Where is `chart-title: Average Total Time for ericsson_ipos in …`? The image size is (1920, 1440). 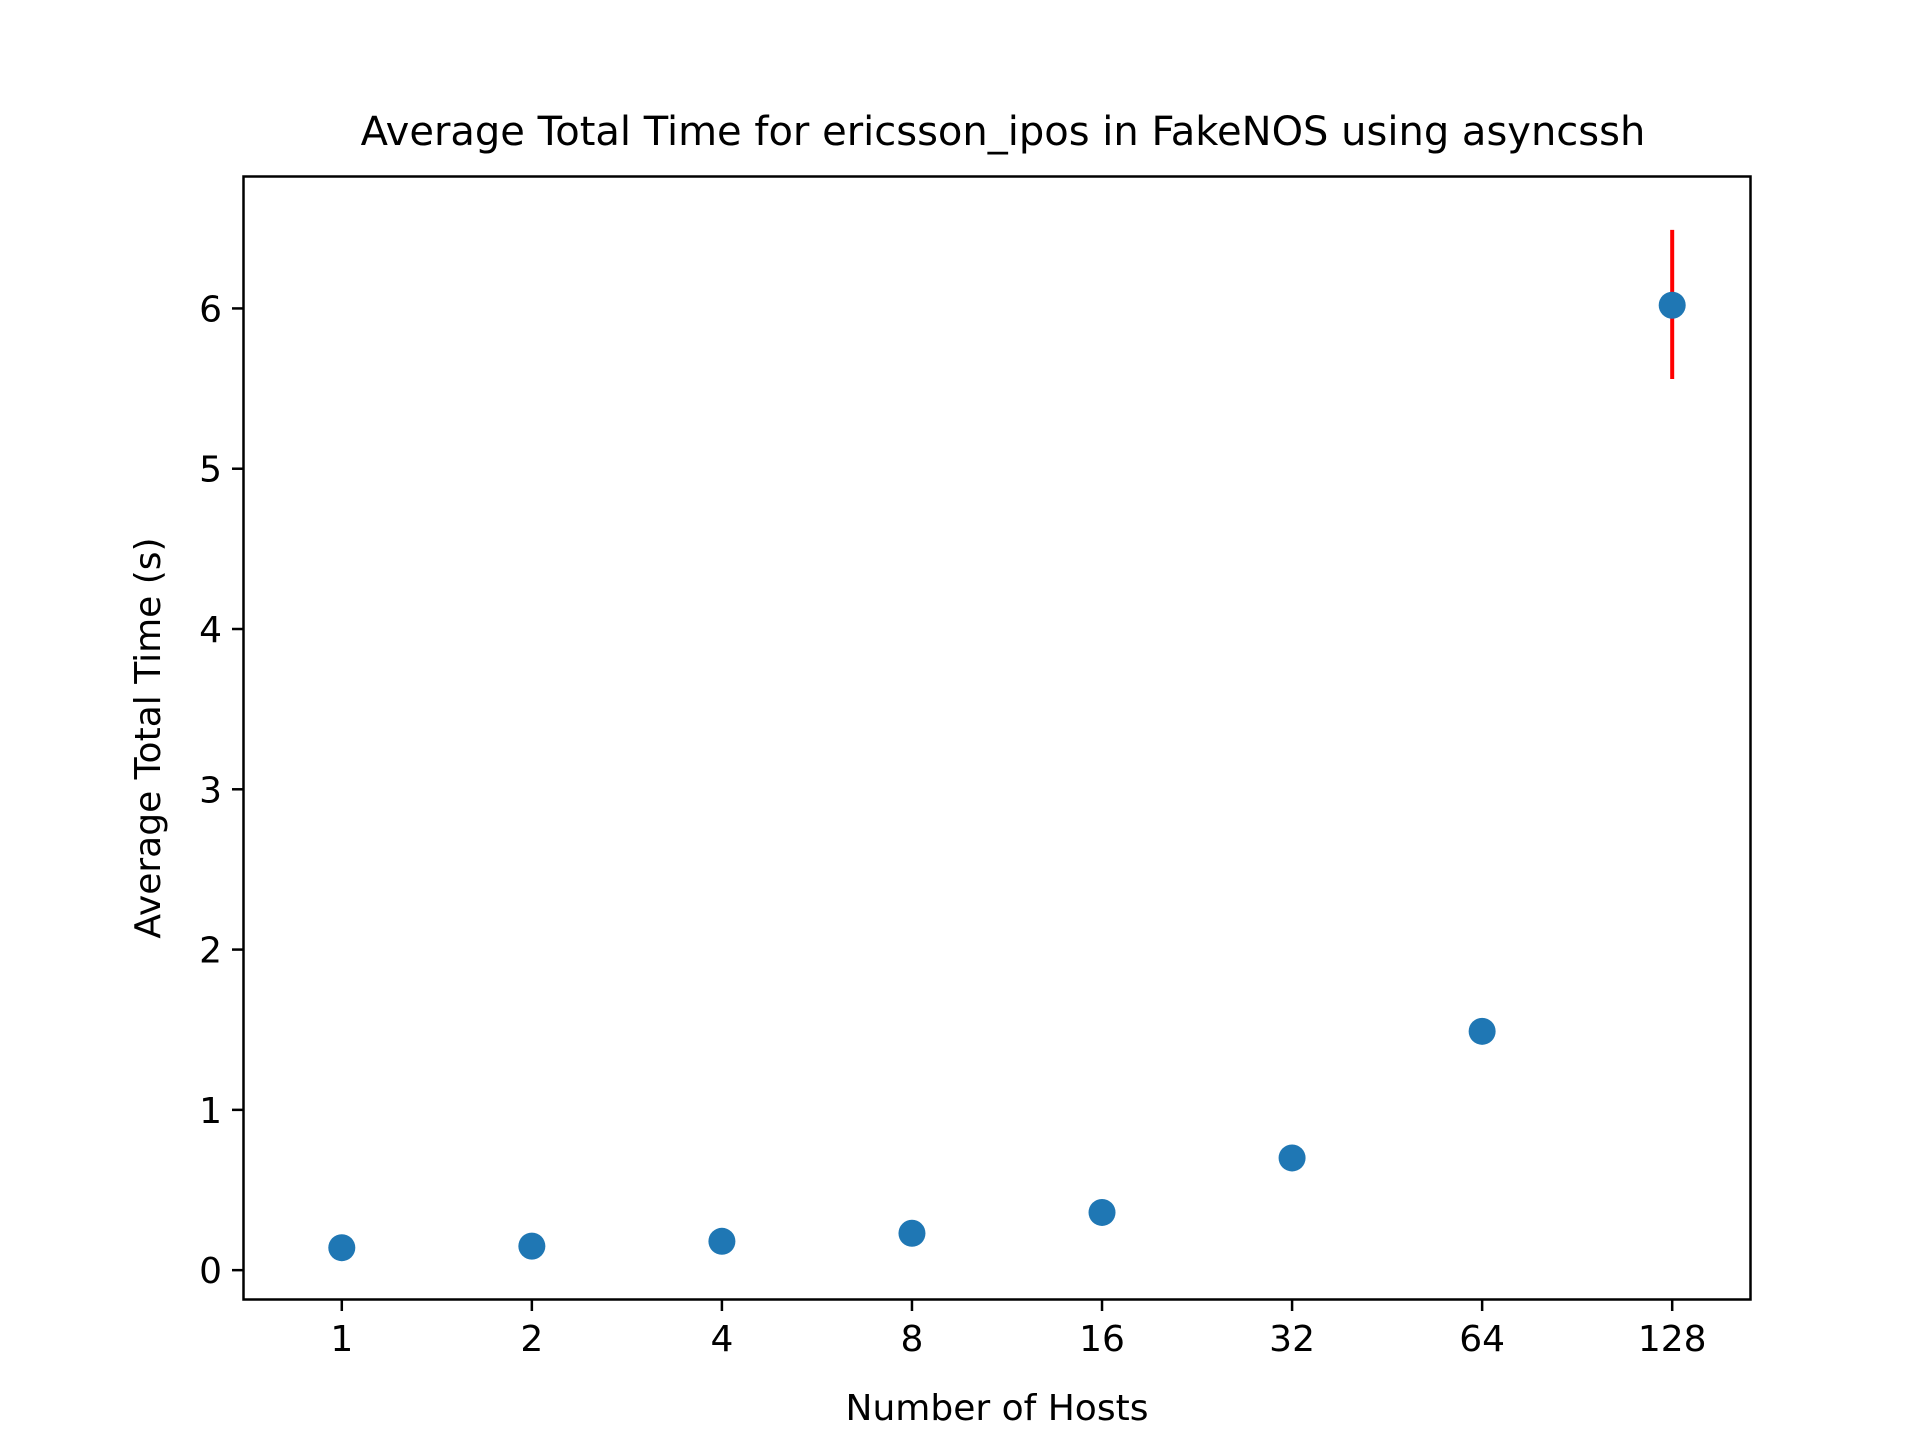
chart-title: Average Total Time for ericsson_ipos in … is located at coordinates (1003, 132).